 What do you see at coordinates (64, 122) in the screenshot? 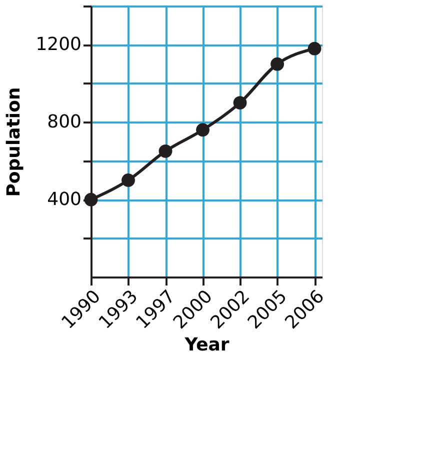
I see `y-tick-label: 800` at bounding box center [64, 122].